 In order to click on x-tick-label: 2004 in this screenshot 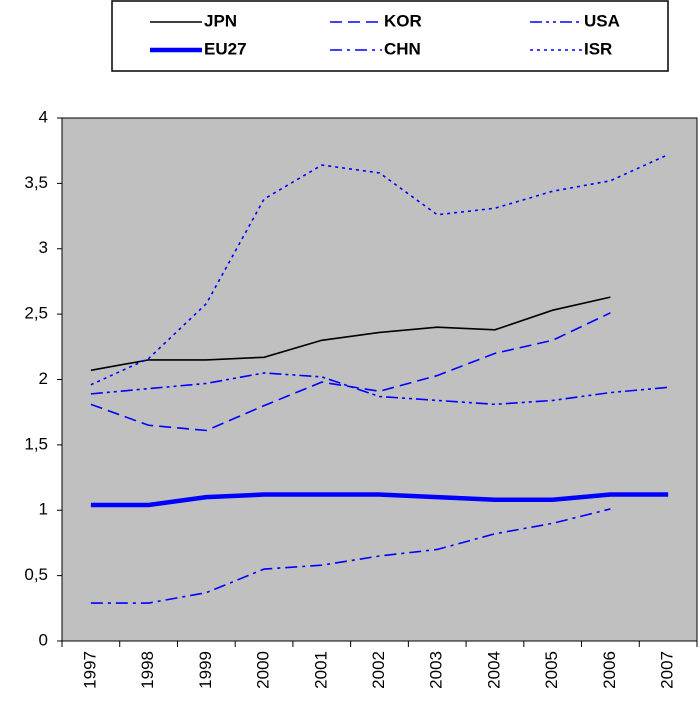, I will do `click(493, 670)`.